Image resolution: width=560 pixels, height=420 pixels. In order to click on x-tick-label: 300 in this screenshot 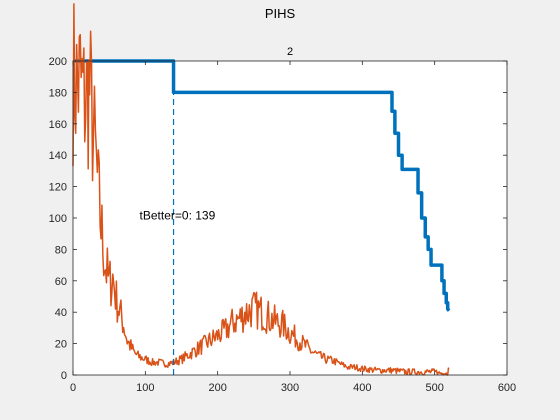, I will do `click(290, 388)`.